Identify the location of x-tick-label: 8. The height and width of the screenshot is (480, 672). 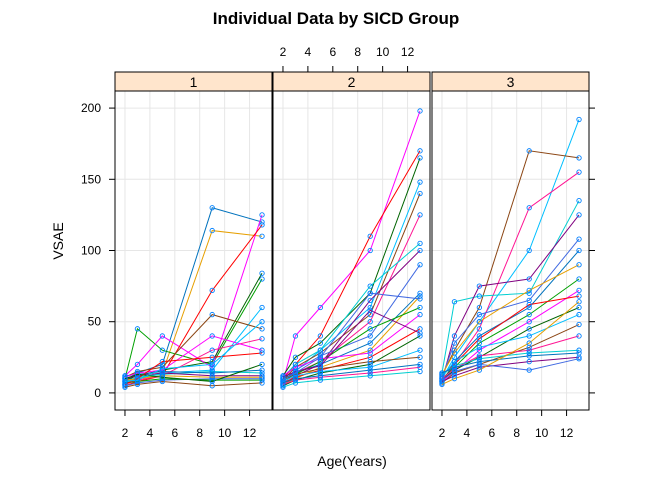
(516, 433).